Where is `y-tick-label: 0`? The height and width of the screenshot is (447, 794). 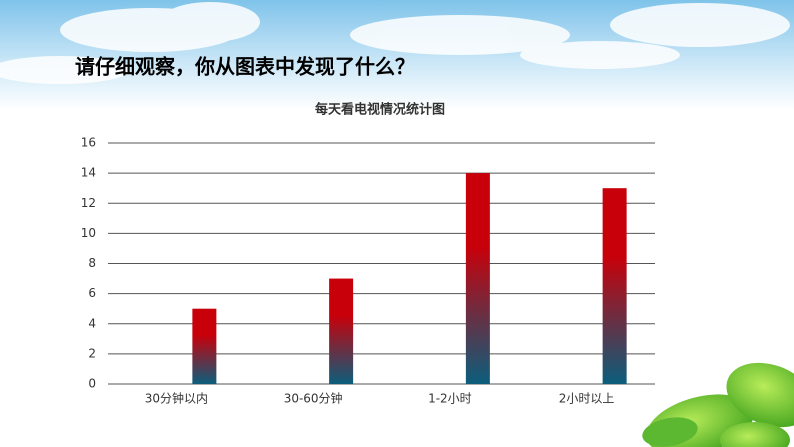 y-tick-label: 0 is located at coordinates (92, 384).